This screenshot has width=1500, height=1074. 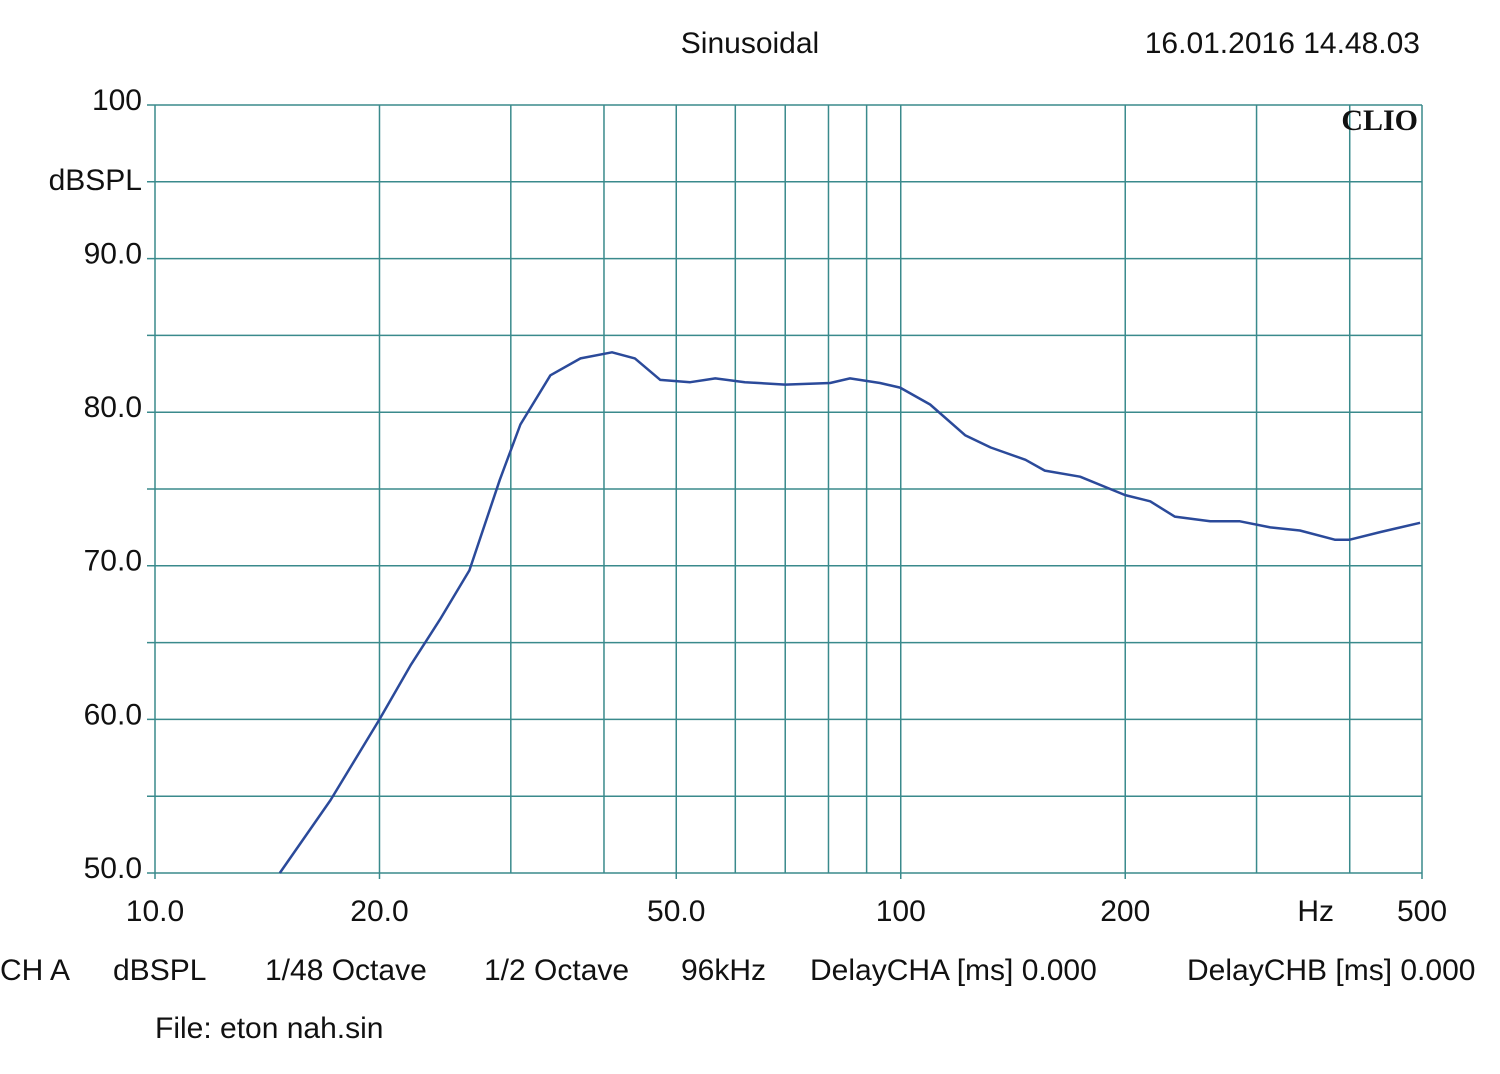 I want to click on x-tick-label: 500, so click(x=1422, y=911).